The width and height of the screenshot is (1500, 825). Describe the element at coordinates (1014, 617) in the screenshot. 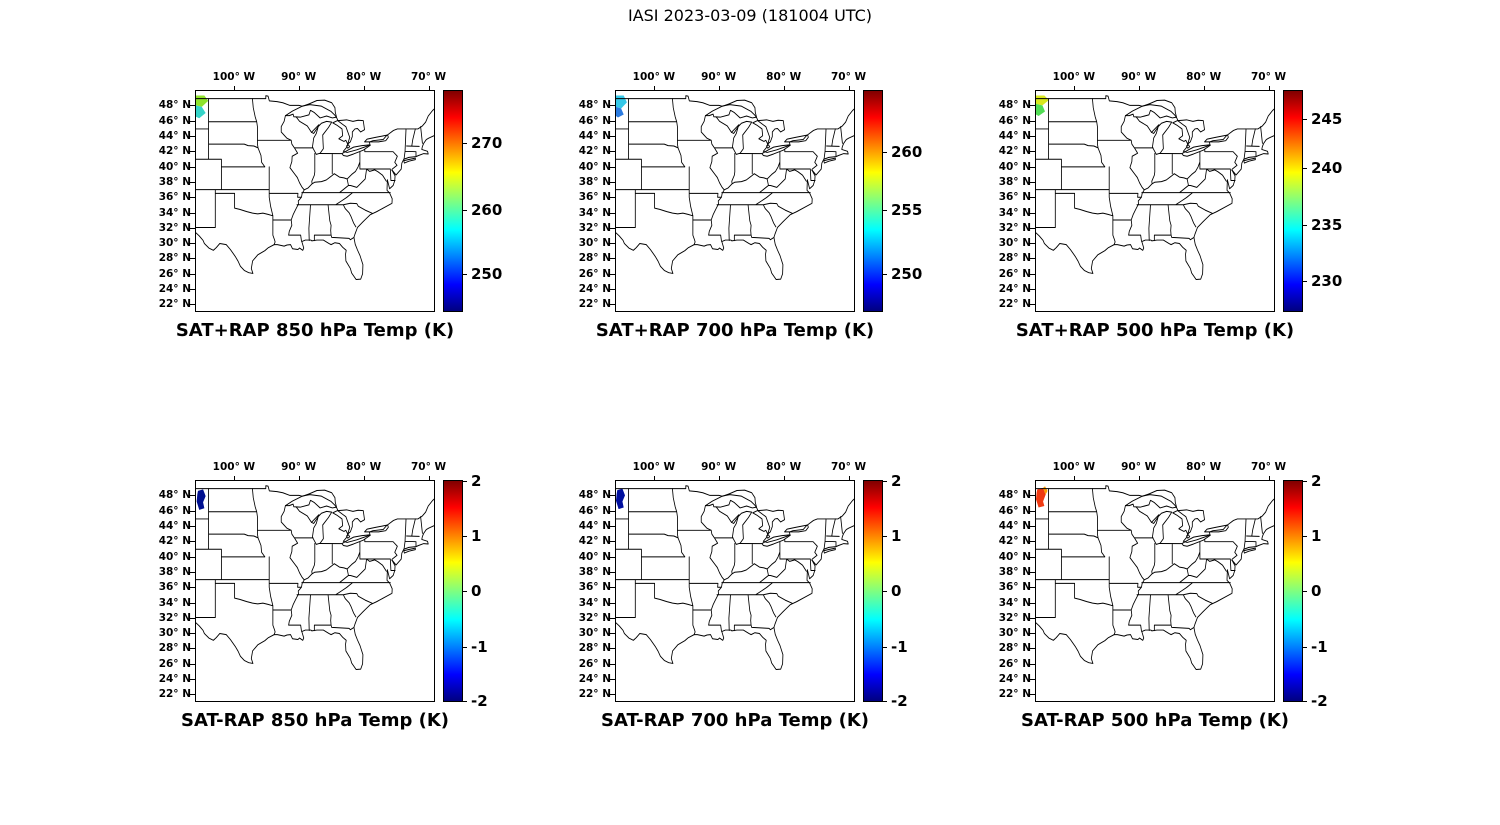

I see `lat-tick-label: 32° N` at that location.